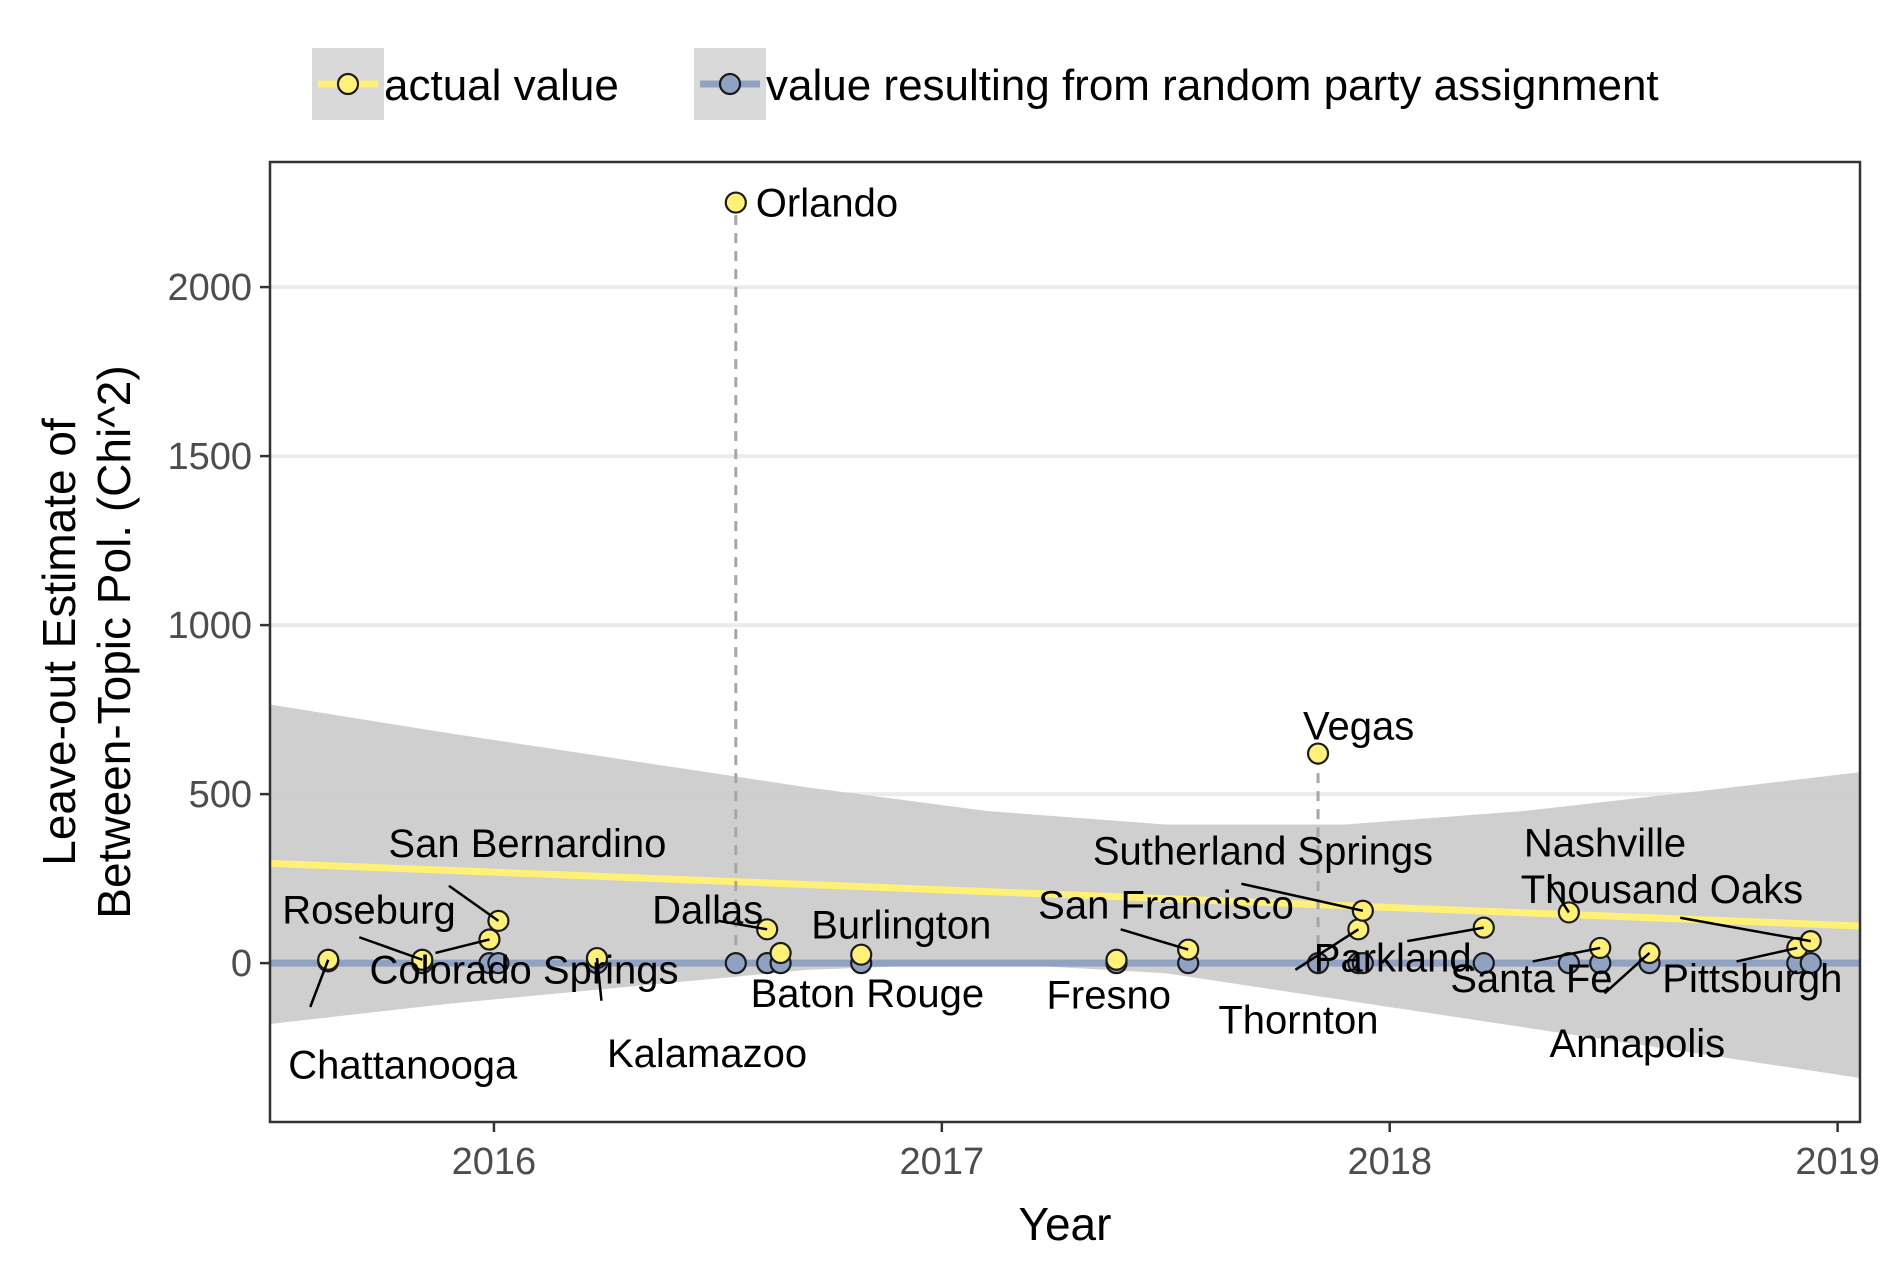  I want to click on point-label: Fresno, so click(1109, 996).